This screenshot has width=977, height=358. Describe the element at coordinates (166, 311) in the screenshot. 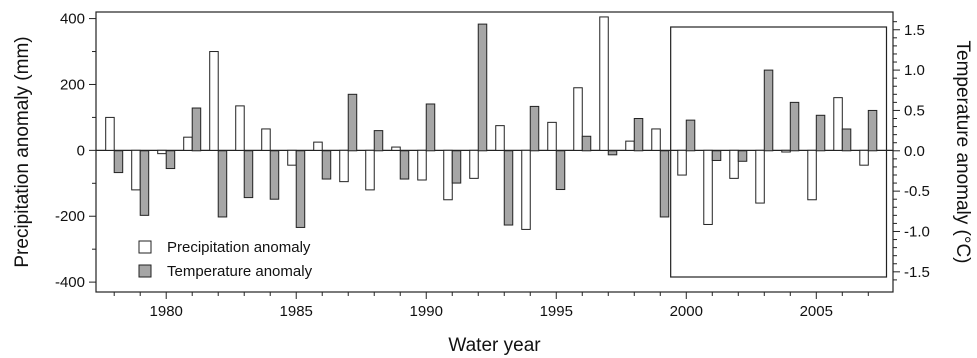

I see `x-tick-label-1980: 1980` at that location.